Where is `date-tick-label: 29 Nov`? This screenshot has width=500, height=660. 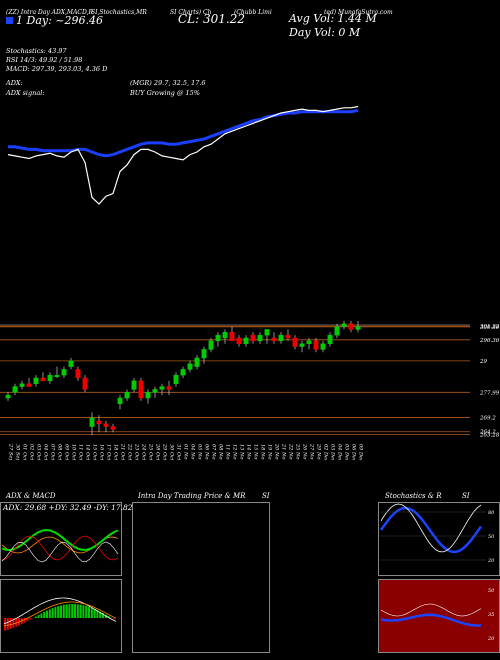 date-tick-label: 29 Nov is located at coordinates (319, 451).